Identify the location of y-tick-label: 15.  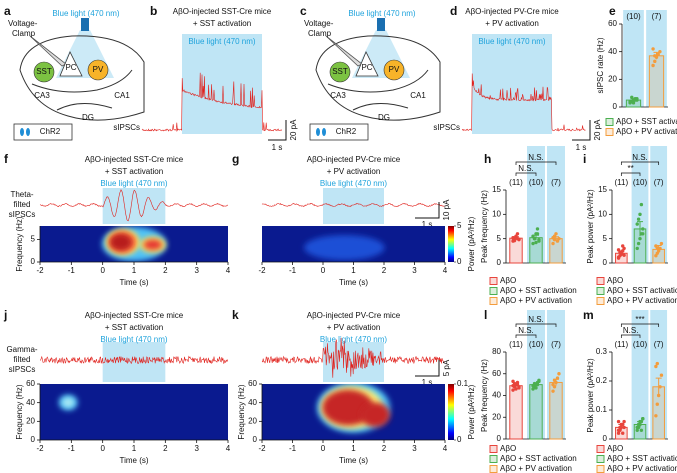
(496, 189).